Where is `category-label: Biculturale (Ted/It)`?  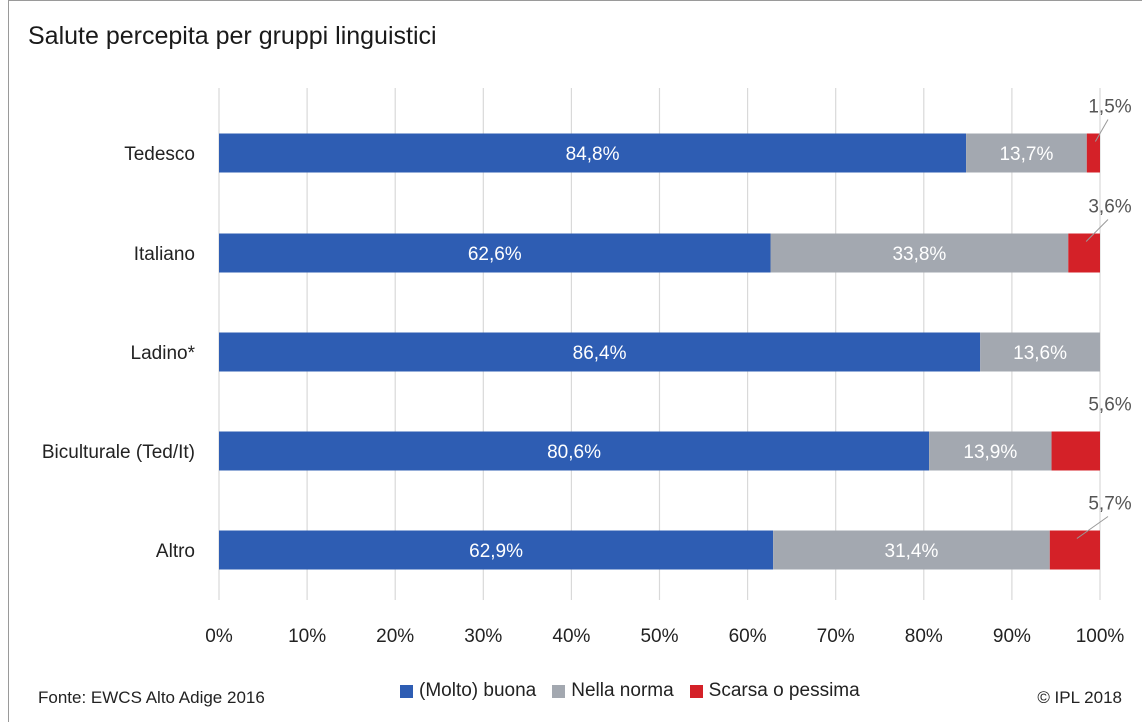 category-label: Biculturale (Ted/It) is located at coordinates (118, 452).